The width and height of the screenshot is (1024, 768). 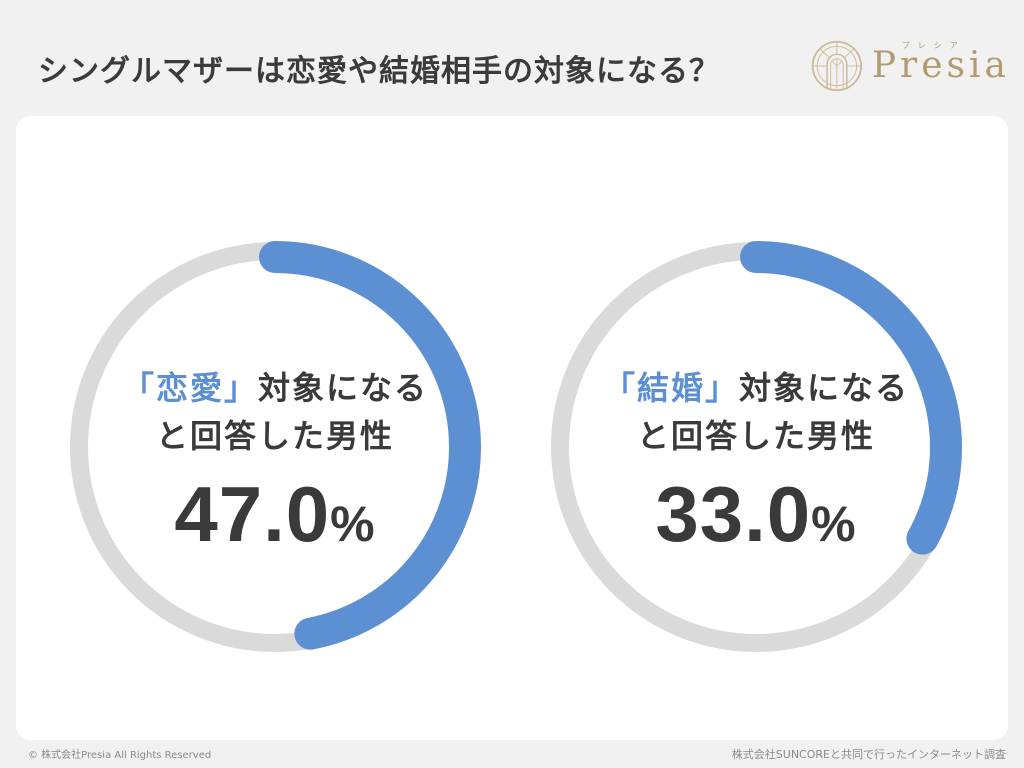 I want to click on value-number: 47.0, so click(x=252, y=514).